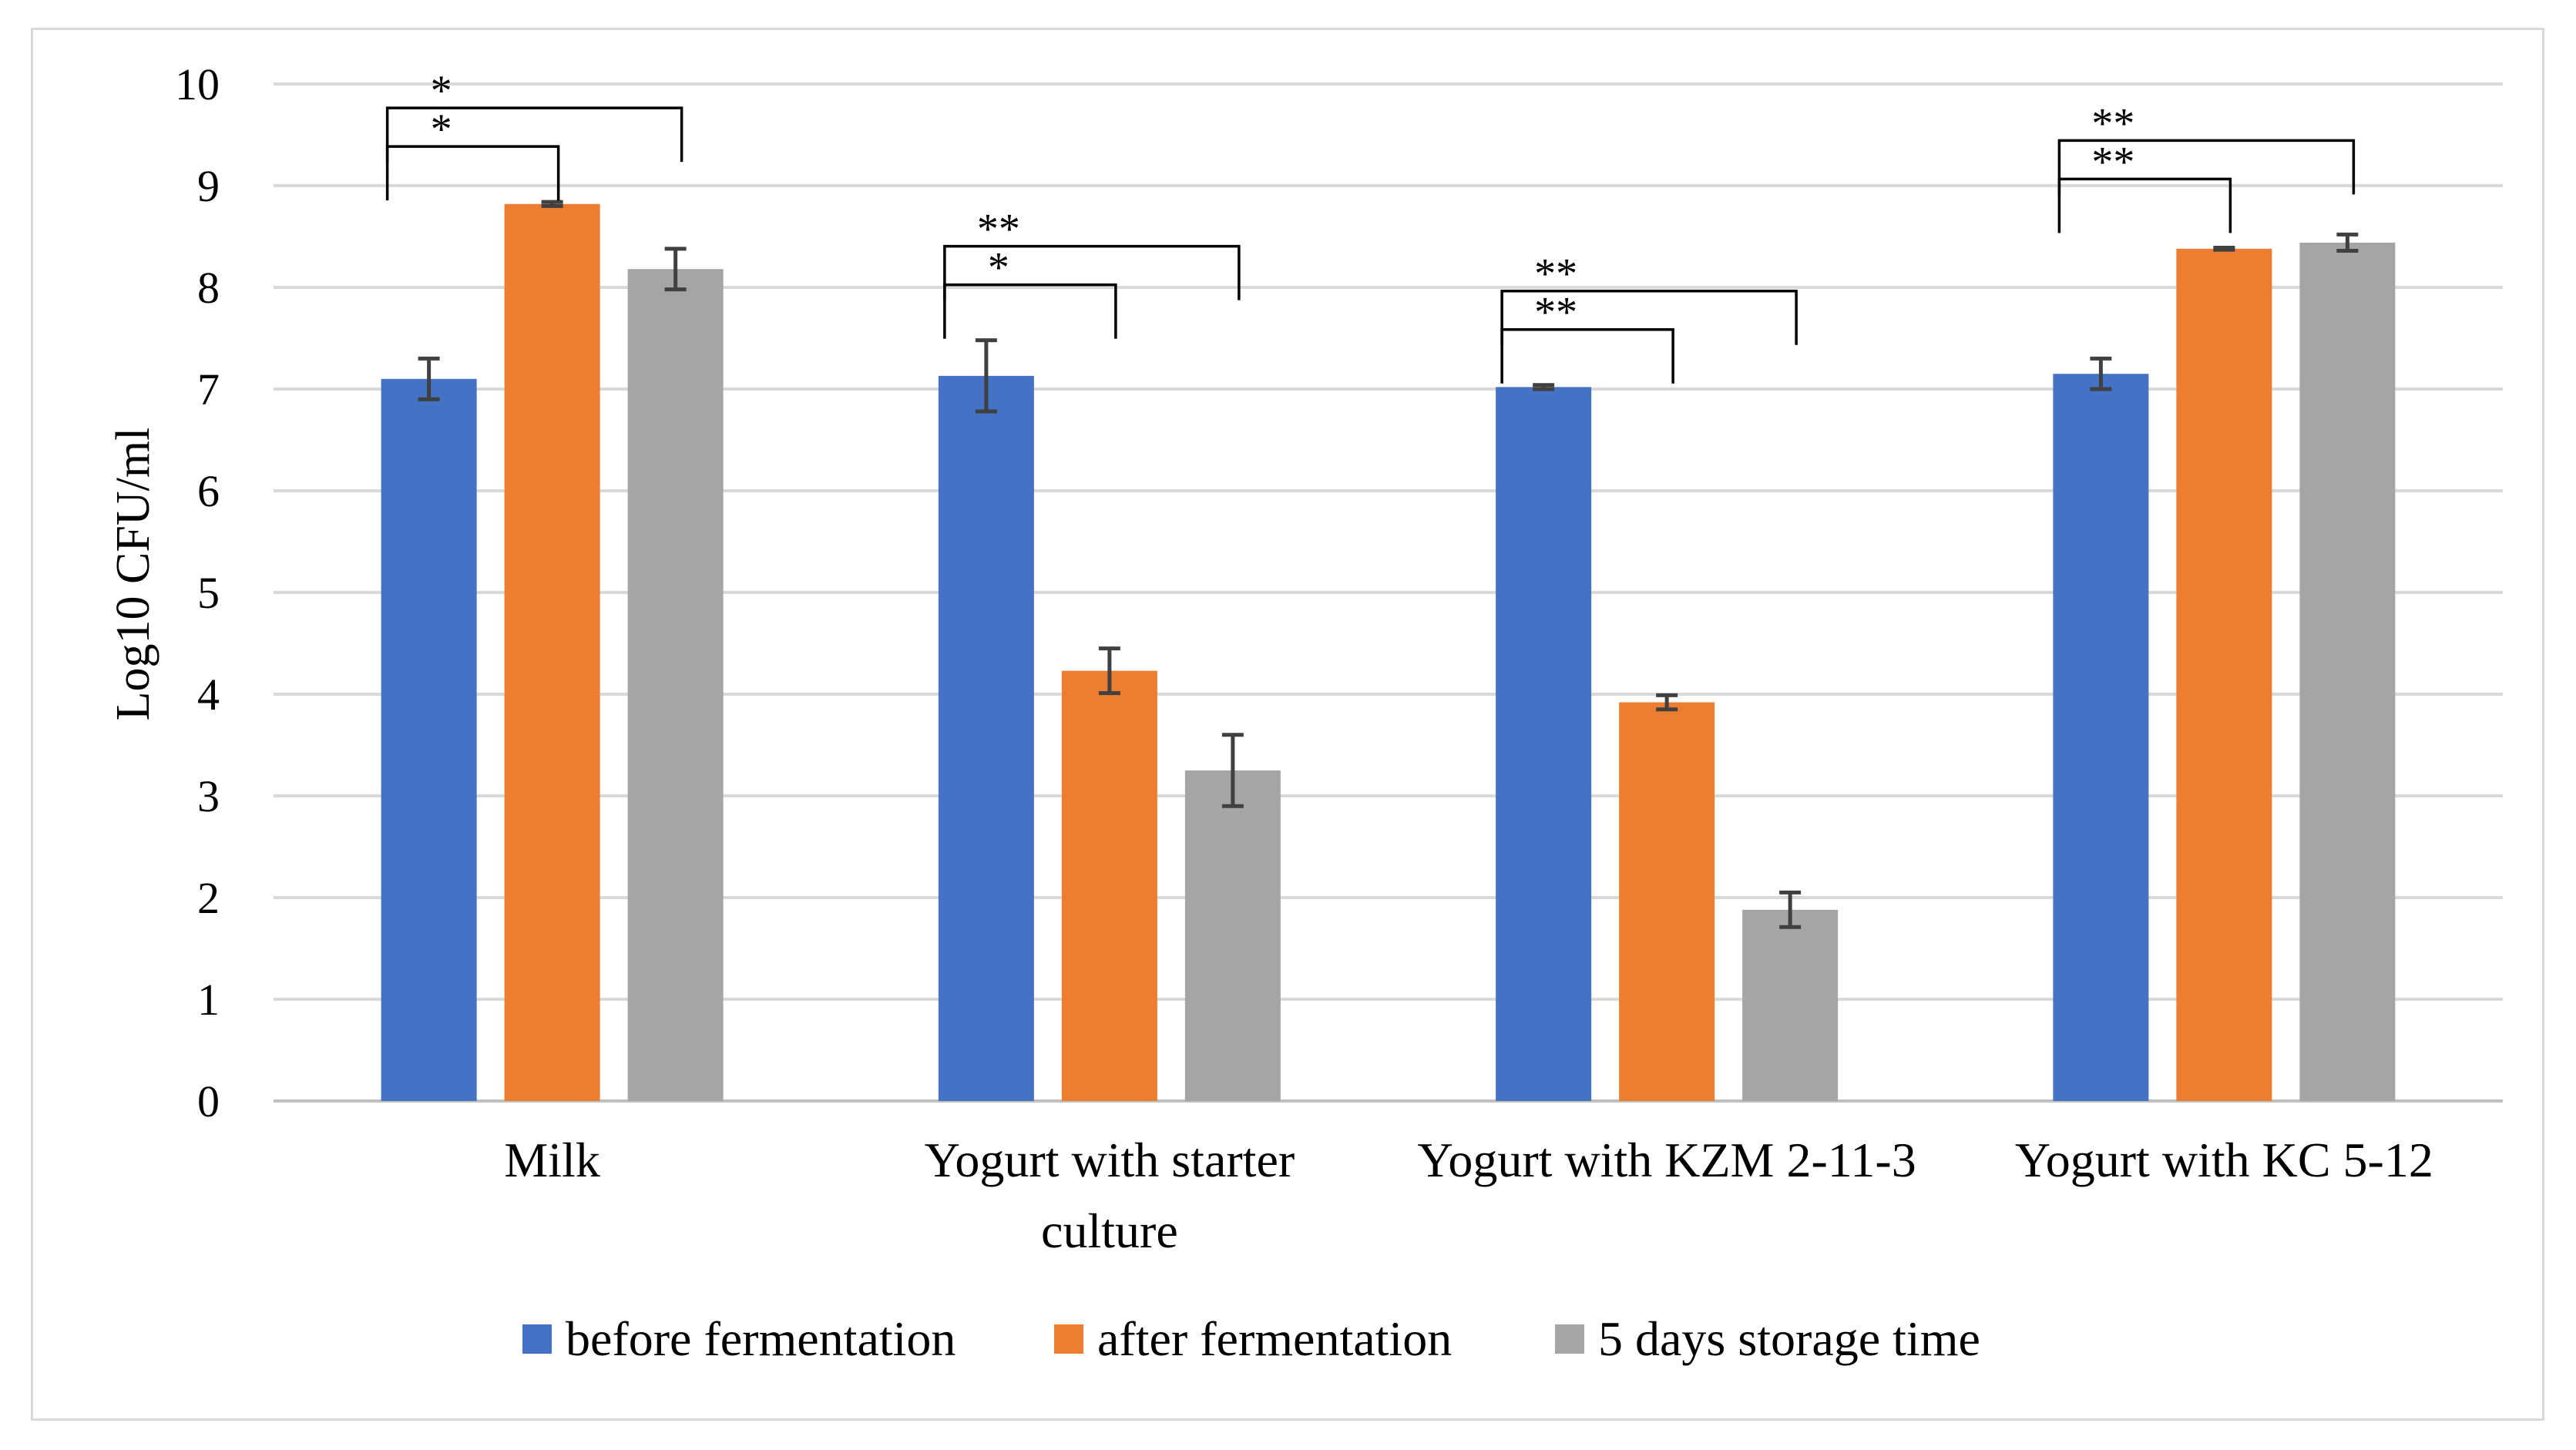  What do you see at coordinates (1110, 1160) in the screenshot?
I see `x-category-label-line: Yogurt with starter` at bounding box center [1110, 1160].